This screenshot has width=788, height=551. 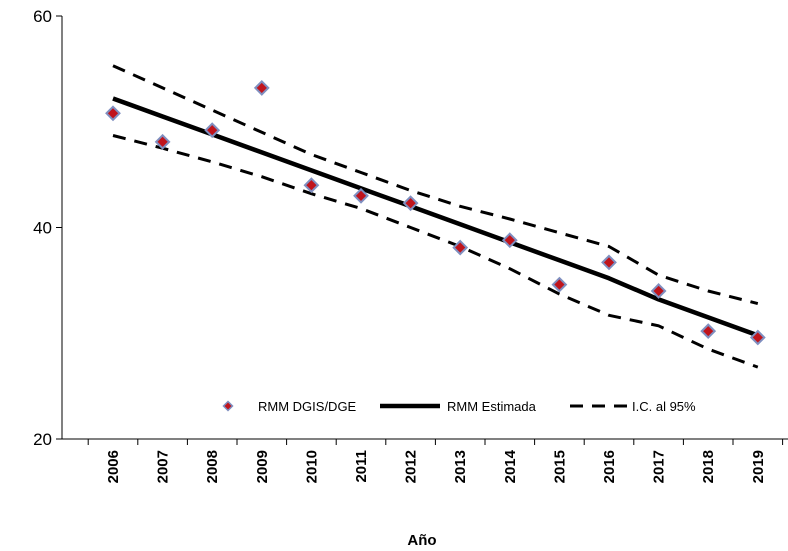 I want to click on x-tick-label: 2013, so click(x=460, y=466).